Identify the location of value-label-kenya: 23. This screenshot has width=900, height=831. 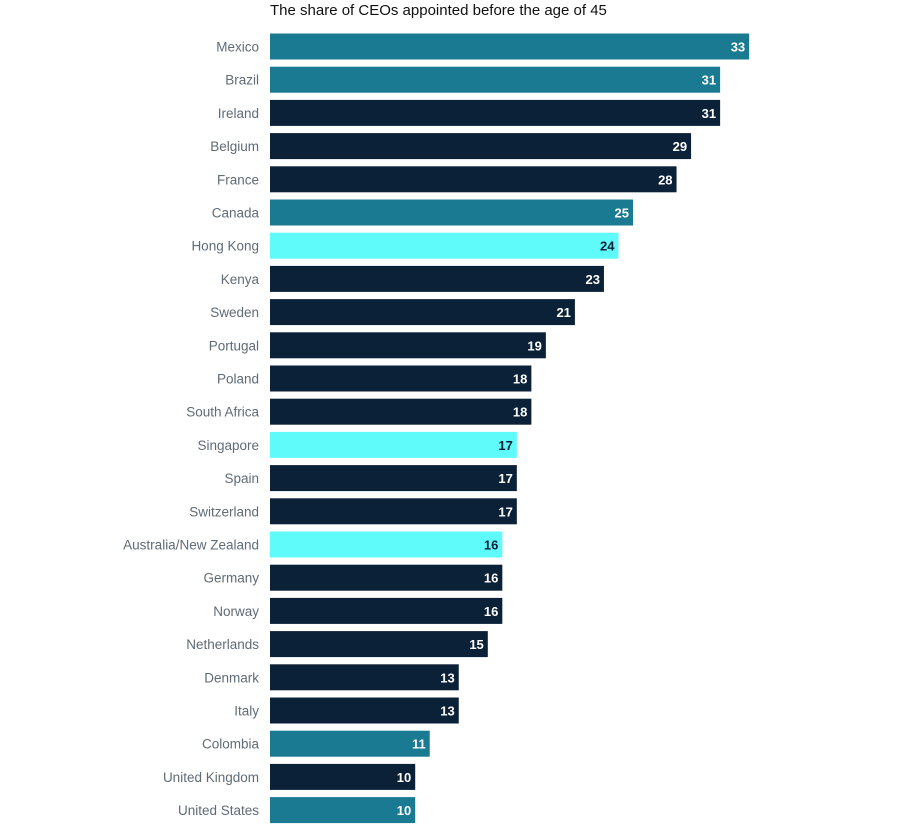
(592, 279).